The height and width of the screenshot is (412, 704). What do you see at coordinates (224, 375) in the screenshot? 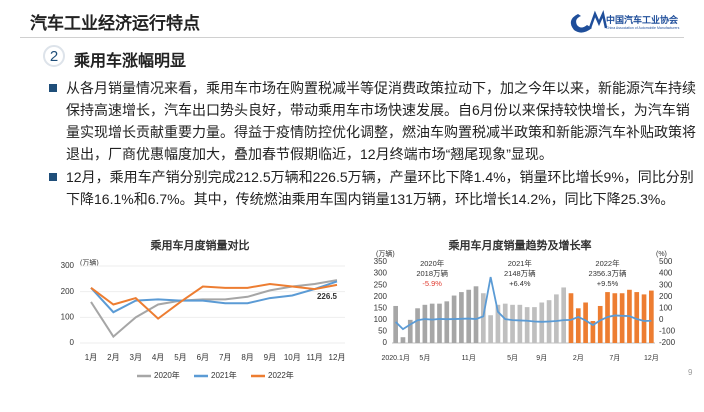
I see `legend-label: 2021年` at bounding box center [224, 375].